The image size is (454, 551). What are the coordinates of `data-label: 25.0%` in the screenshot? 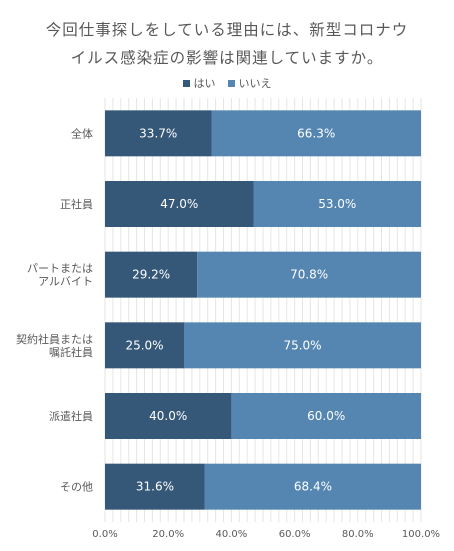 It's located at (144, 345).